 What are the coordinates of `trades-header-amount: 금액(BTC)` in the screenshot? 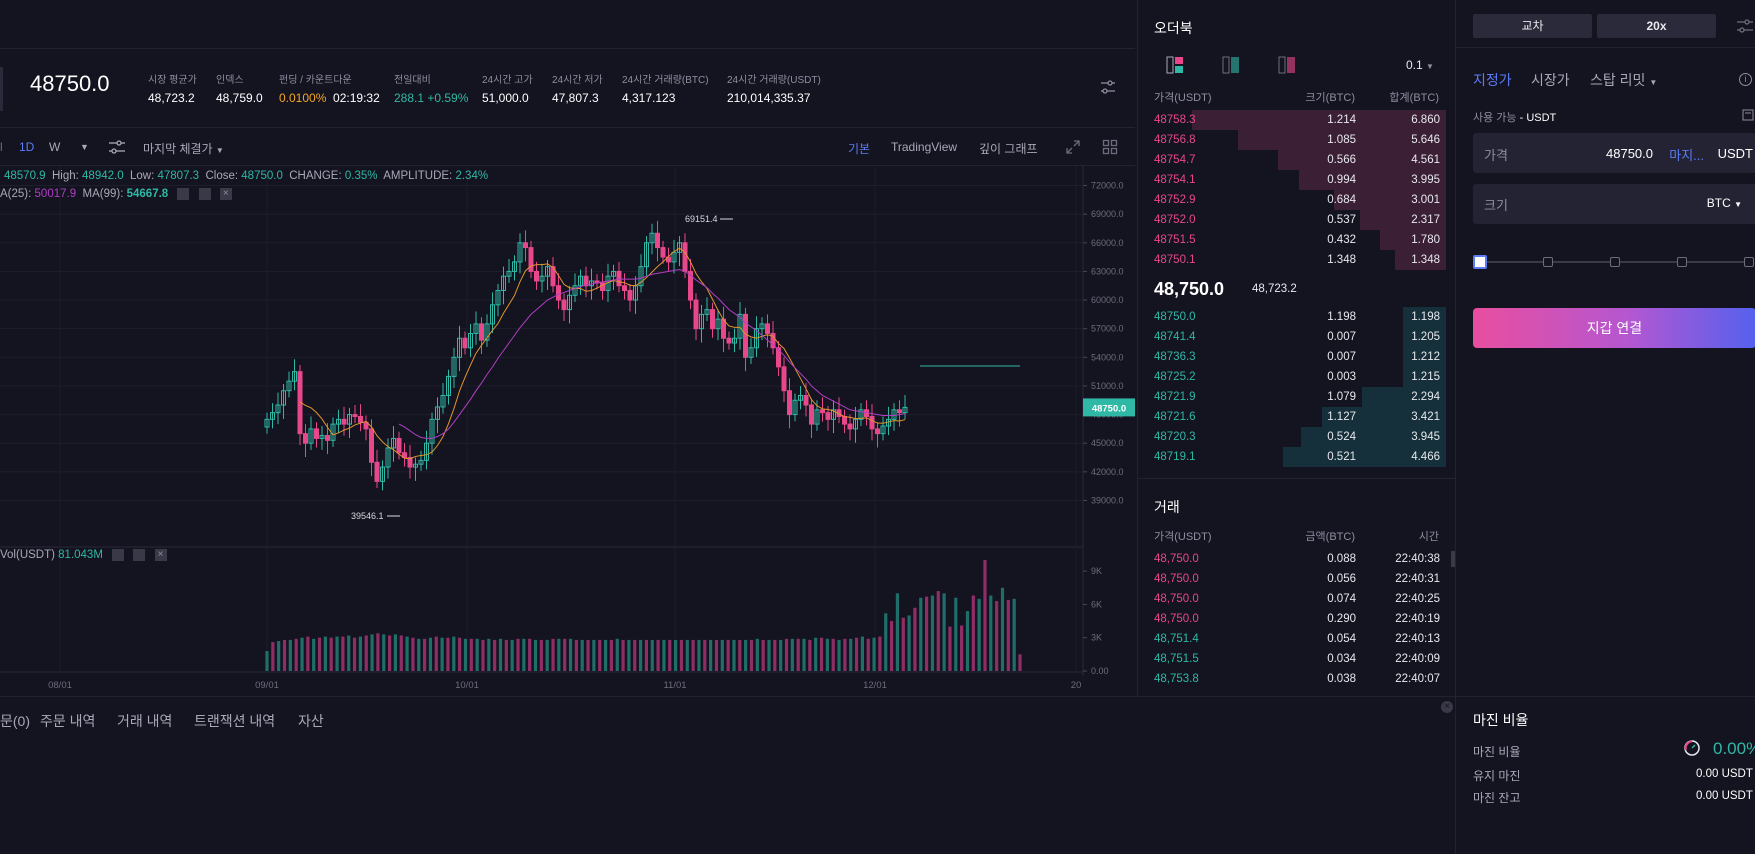 It's located at (1330, 537).